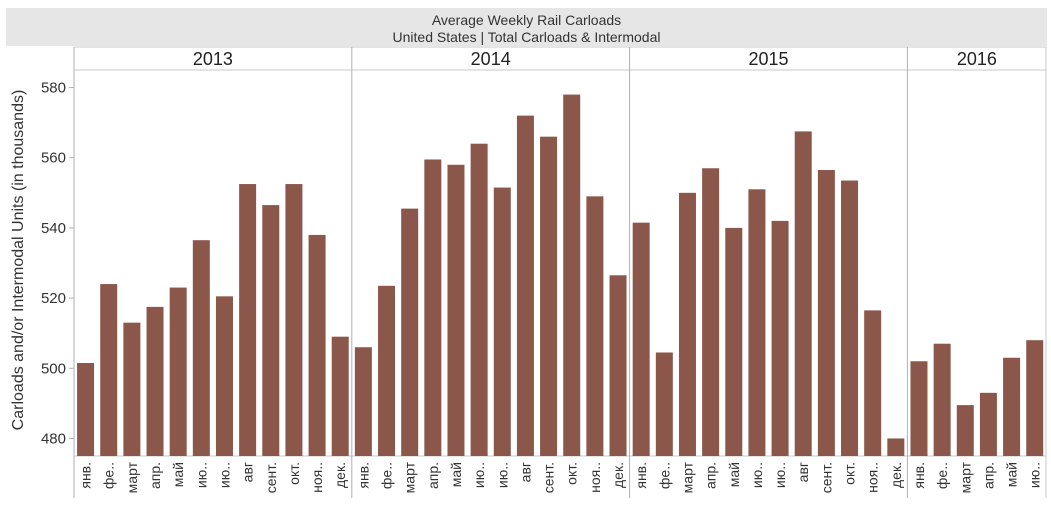 This screenshot has width=1051, height=511. What do you see at coordinates (491, 59) in the screenshot?
I see `panel-year-label: 2014` at bounding box center [491, 59].